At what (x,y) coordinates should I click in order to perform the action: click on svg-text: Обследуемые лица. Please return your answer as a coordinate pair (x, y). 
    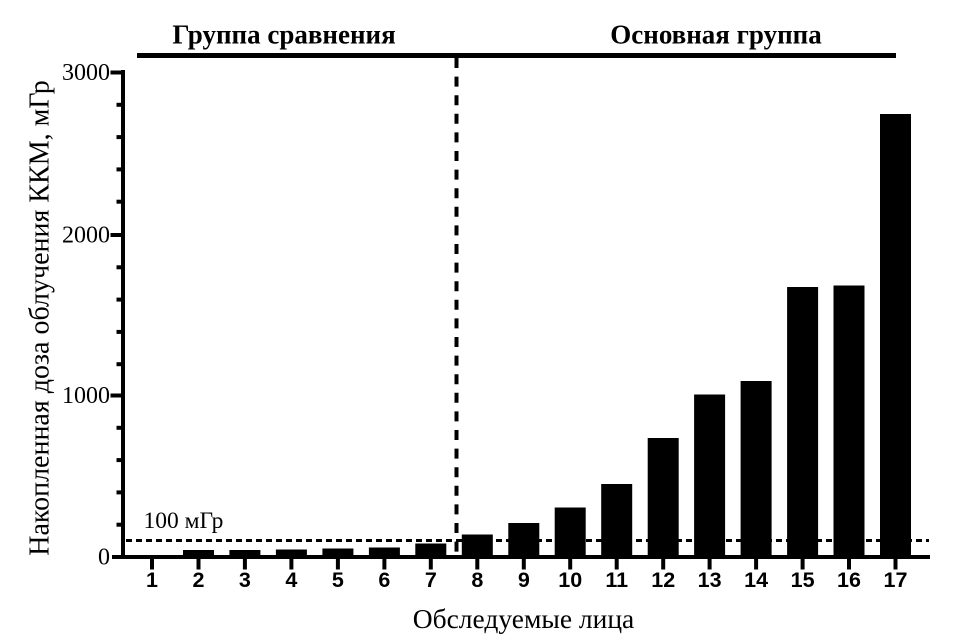
    Looking at the image, I should click on (524, 618).